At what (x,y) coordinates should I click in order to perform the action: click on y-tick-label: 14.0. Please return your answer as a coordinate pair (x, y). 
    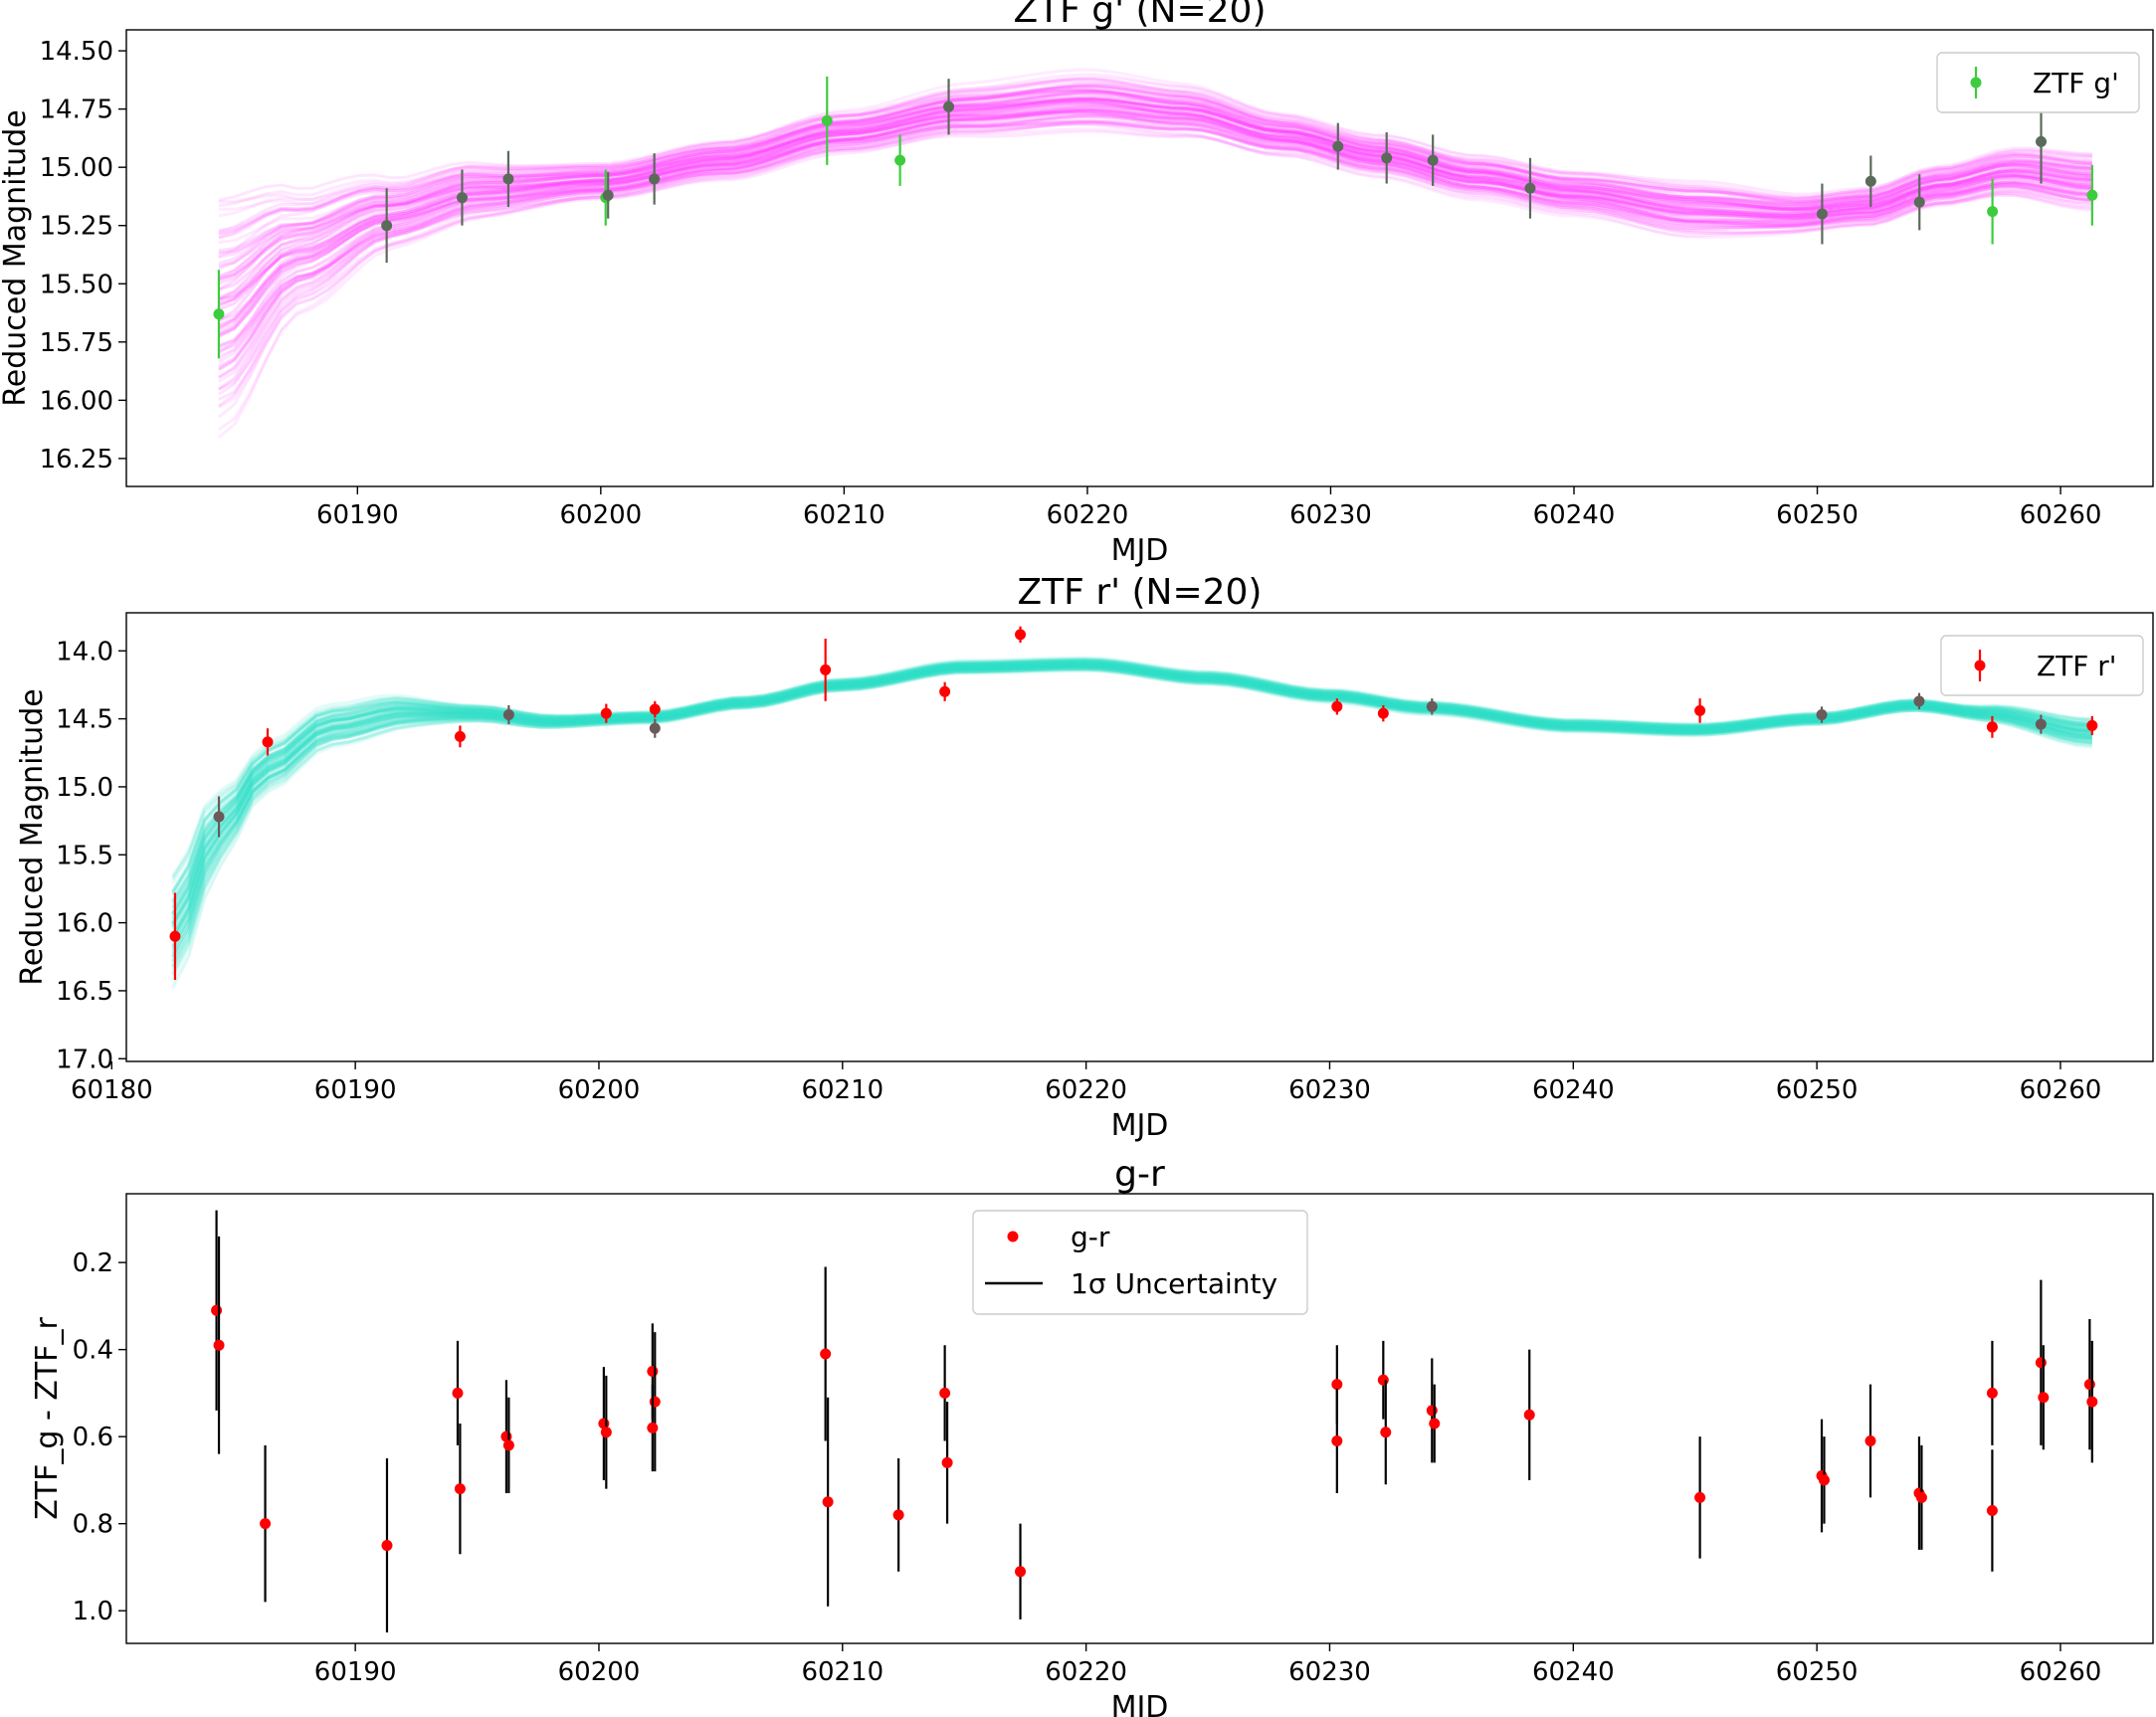
    Looking at the image, I should click on (84, 652).